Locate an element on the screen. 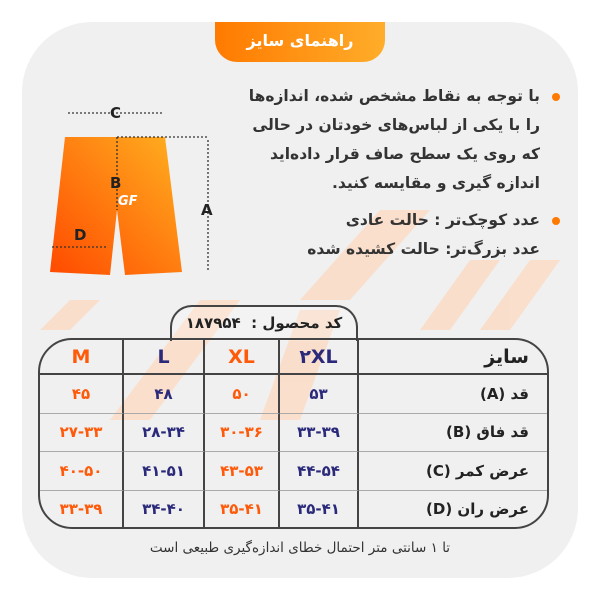 This screenshot has height=600, width=600. cell: ۳۰-۳۶ is located at coordinates (242, 432).